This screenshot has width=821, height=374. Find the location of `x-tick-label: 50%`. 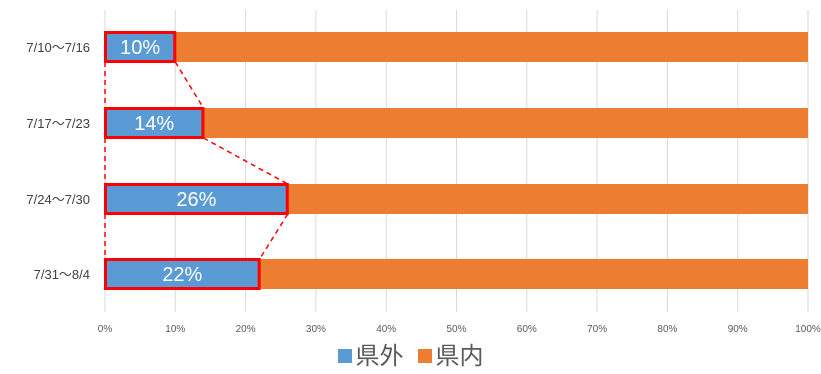

x-tick-label: 50% is located at coordinates (456, 329).